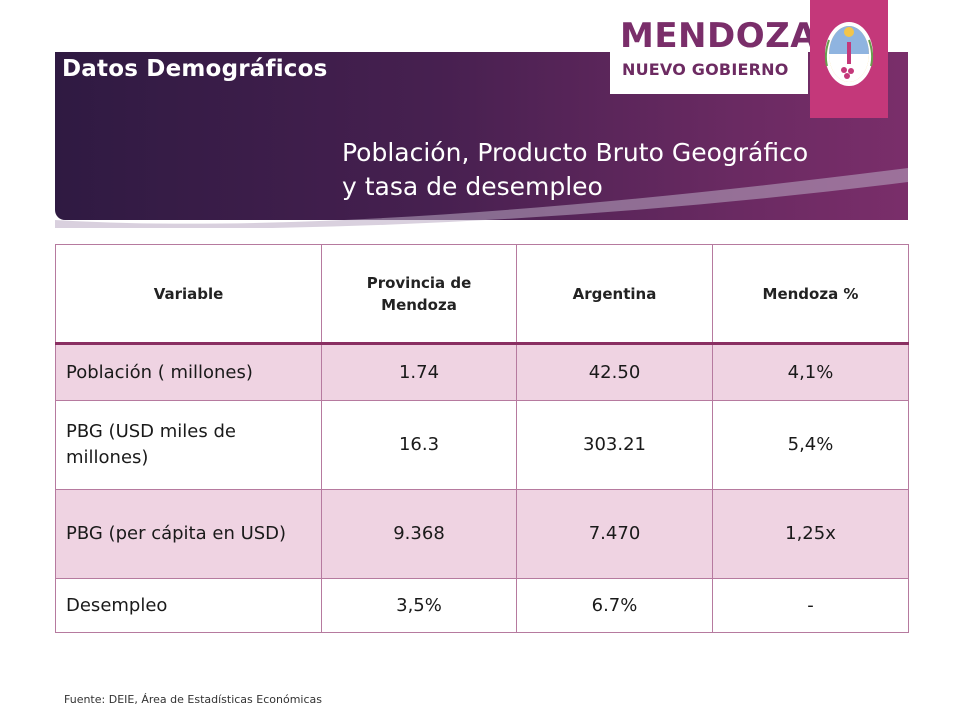 The height and width of the screenshot is (720, 960). I want to click on subtitle-line-2: y tasa de desempleo, so click(472, 186).